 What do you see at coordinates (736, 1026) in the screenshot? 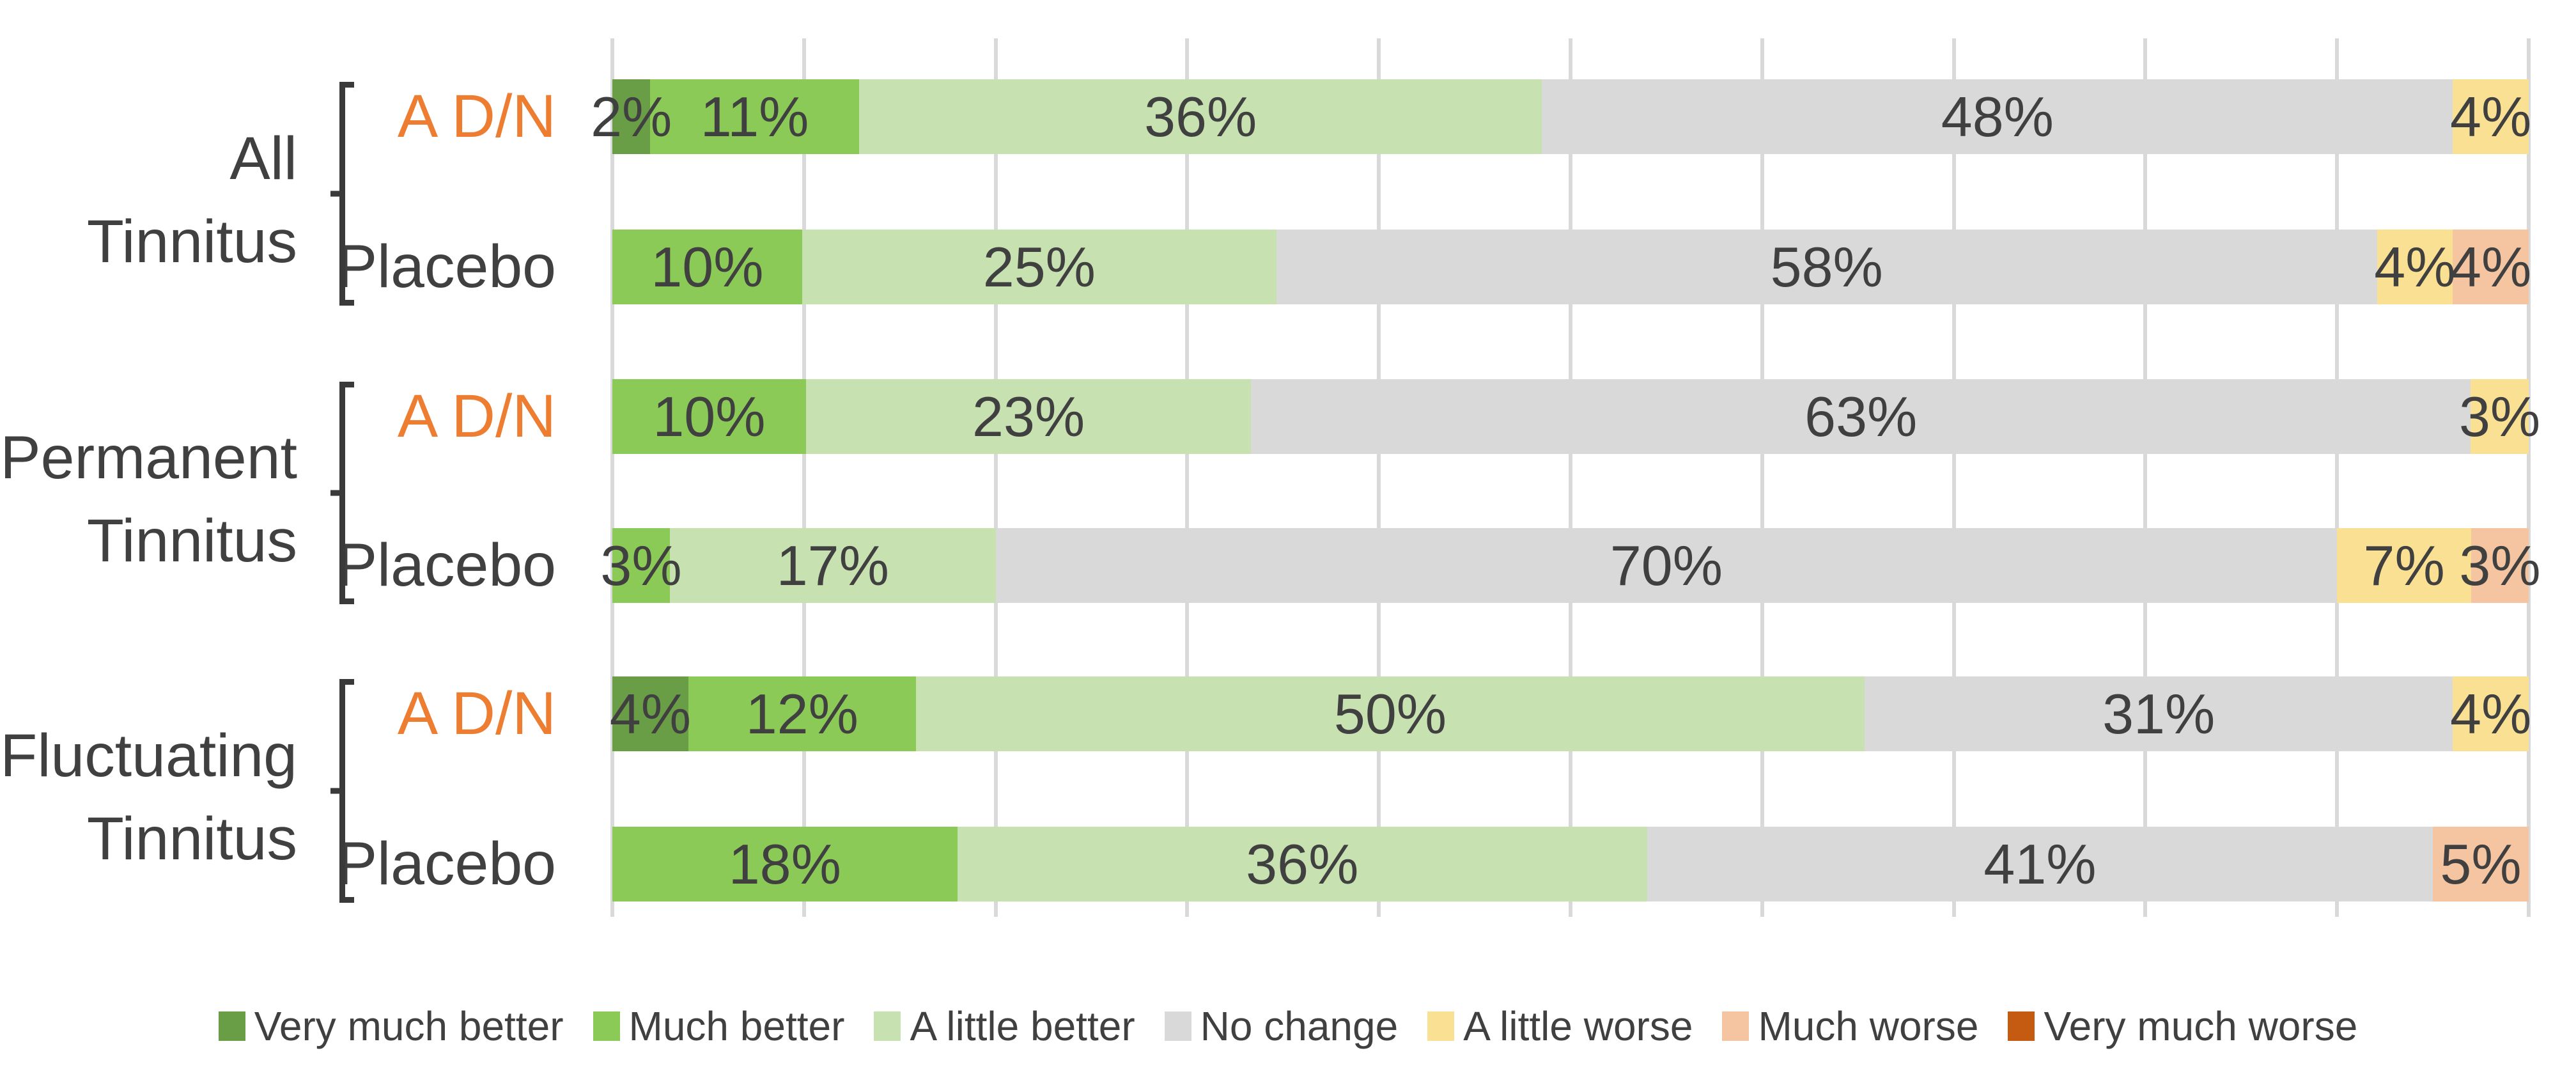
I see `legend-label: Much better` at bounding box center [736, 1026].